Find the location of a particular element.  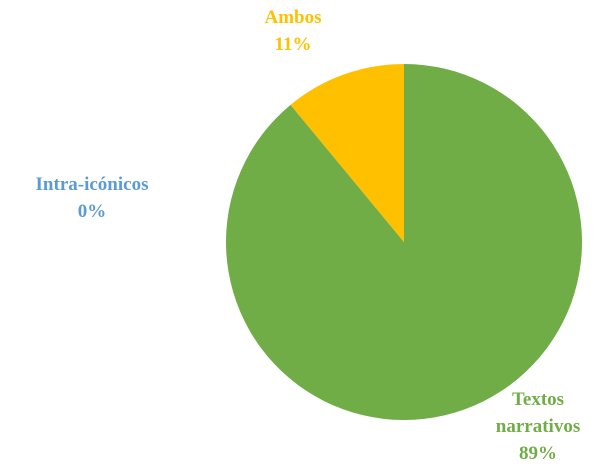

slice-label: Textos narrativos 89% is located at coordinates (538, 426).